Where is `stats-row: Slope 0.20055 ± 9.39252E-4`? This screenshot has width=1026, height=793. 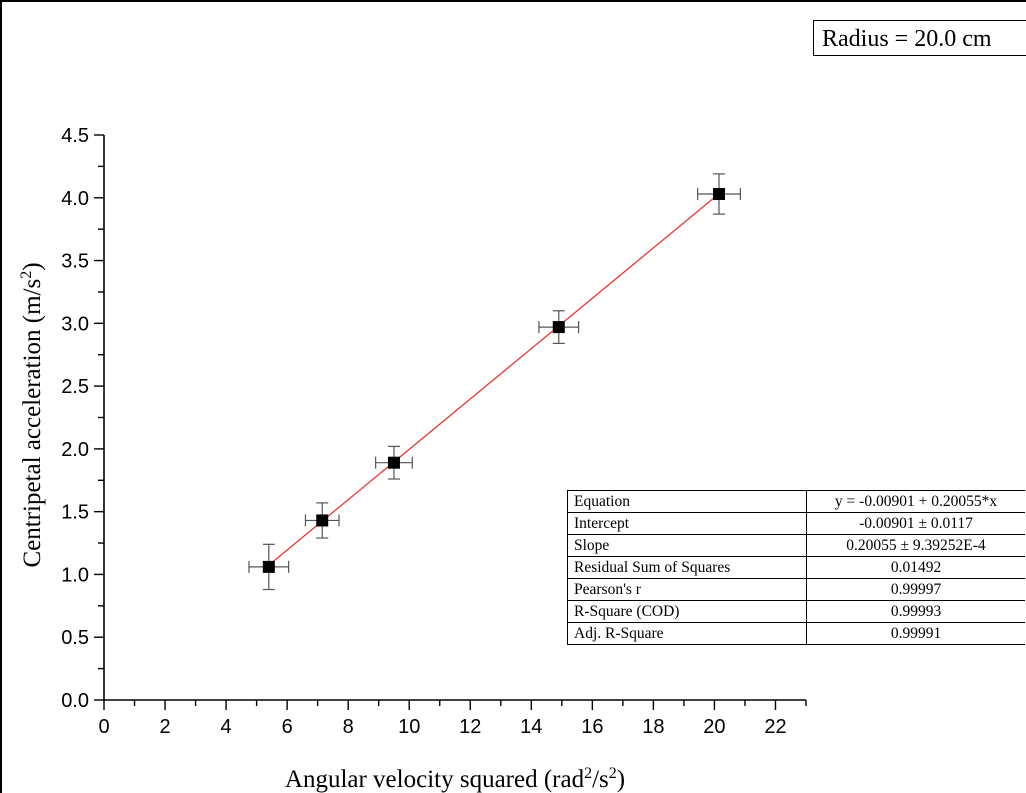
stats-row: Slope 0.20055 ± 9.39252E-4 is located at coordinates (796, 545).